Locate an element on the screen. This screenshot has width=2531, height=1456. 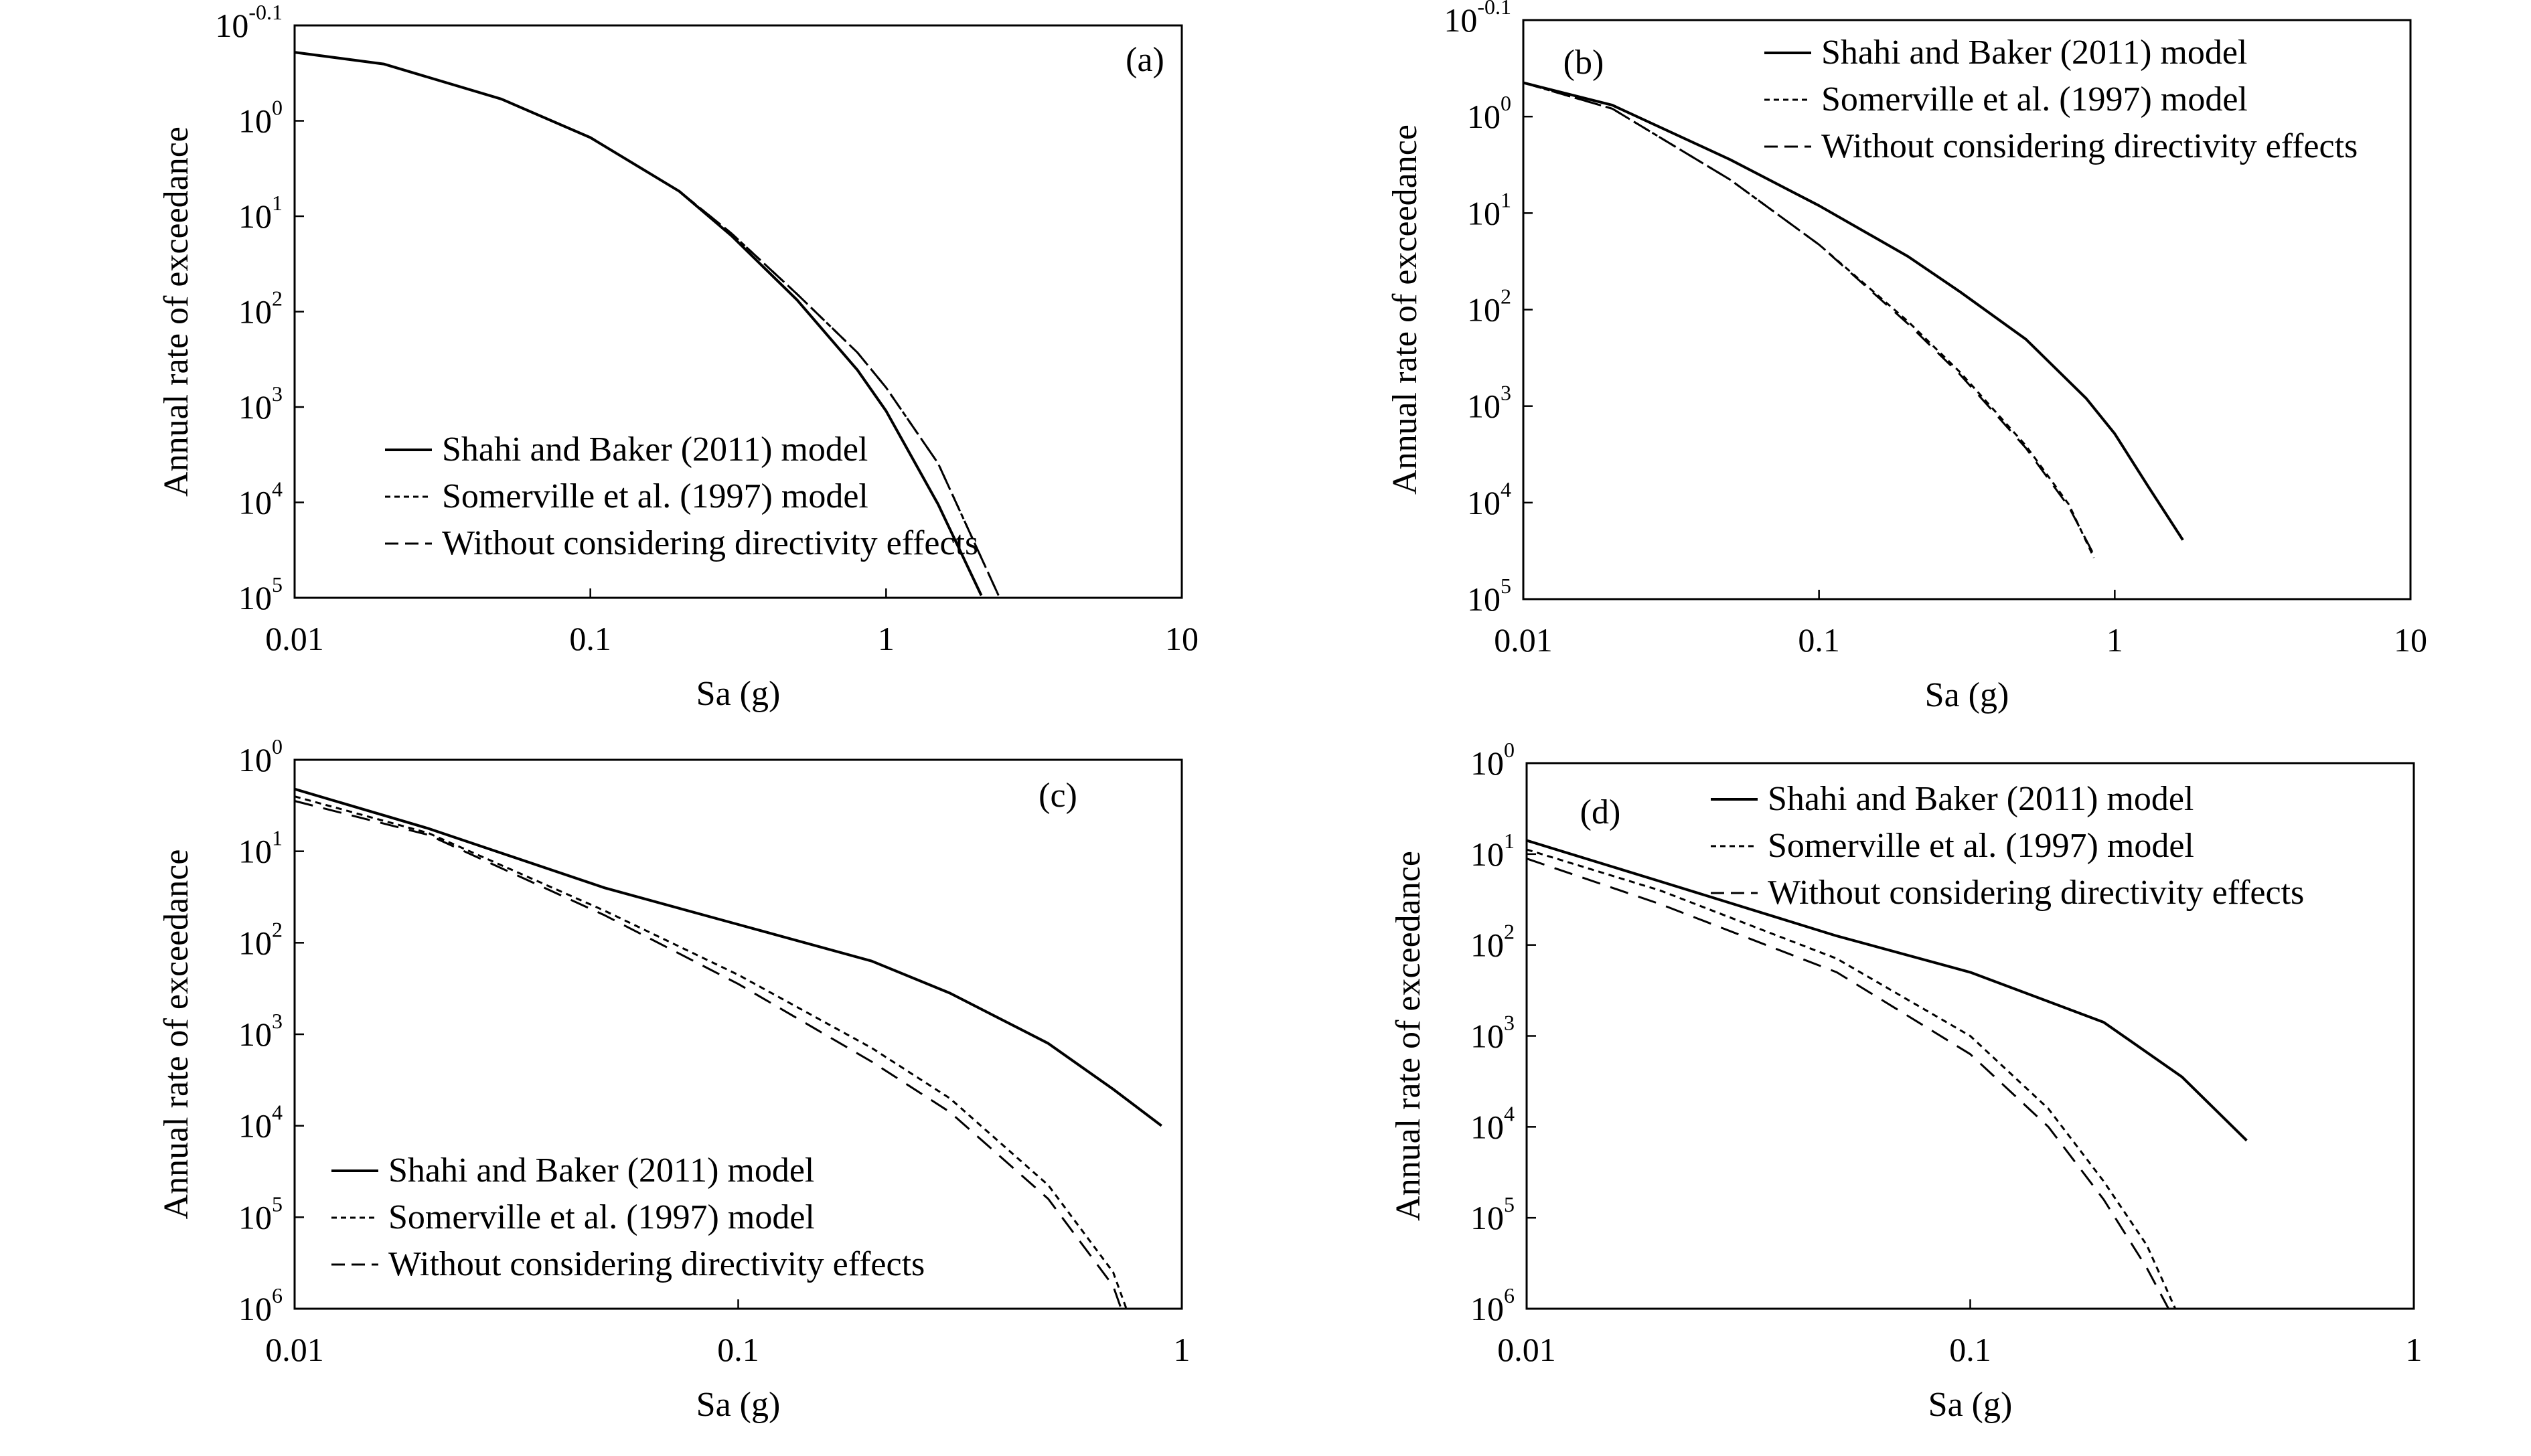
panel-label: (c) is located at coordinates (1058, 796).